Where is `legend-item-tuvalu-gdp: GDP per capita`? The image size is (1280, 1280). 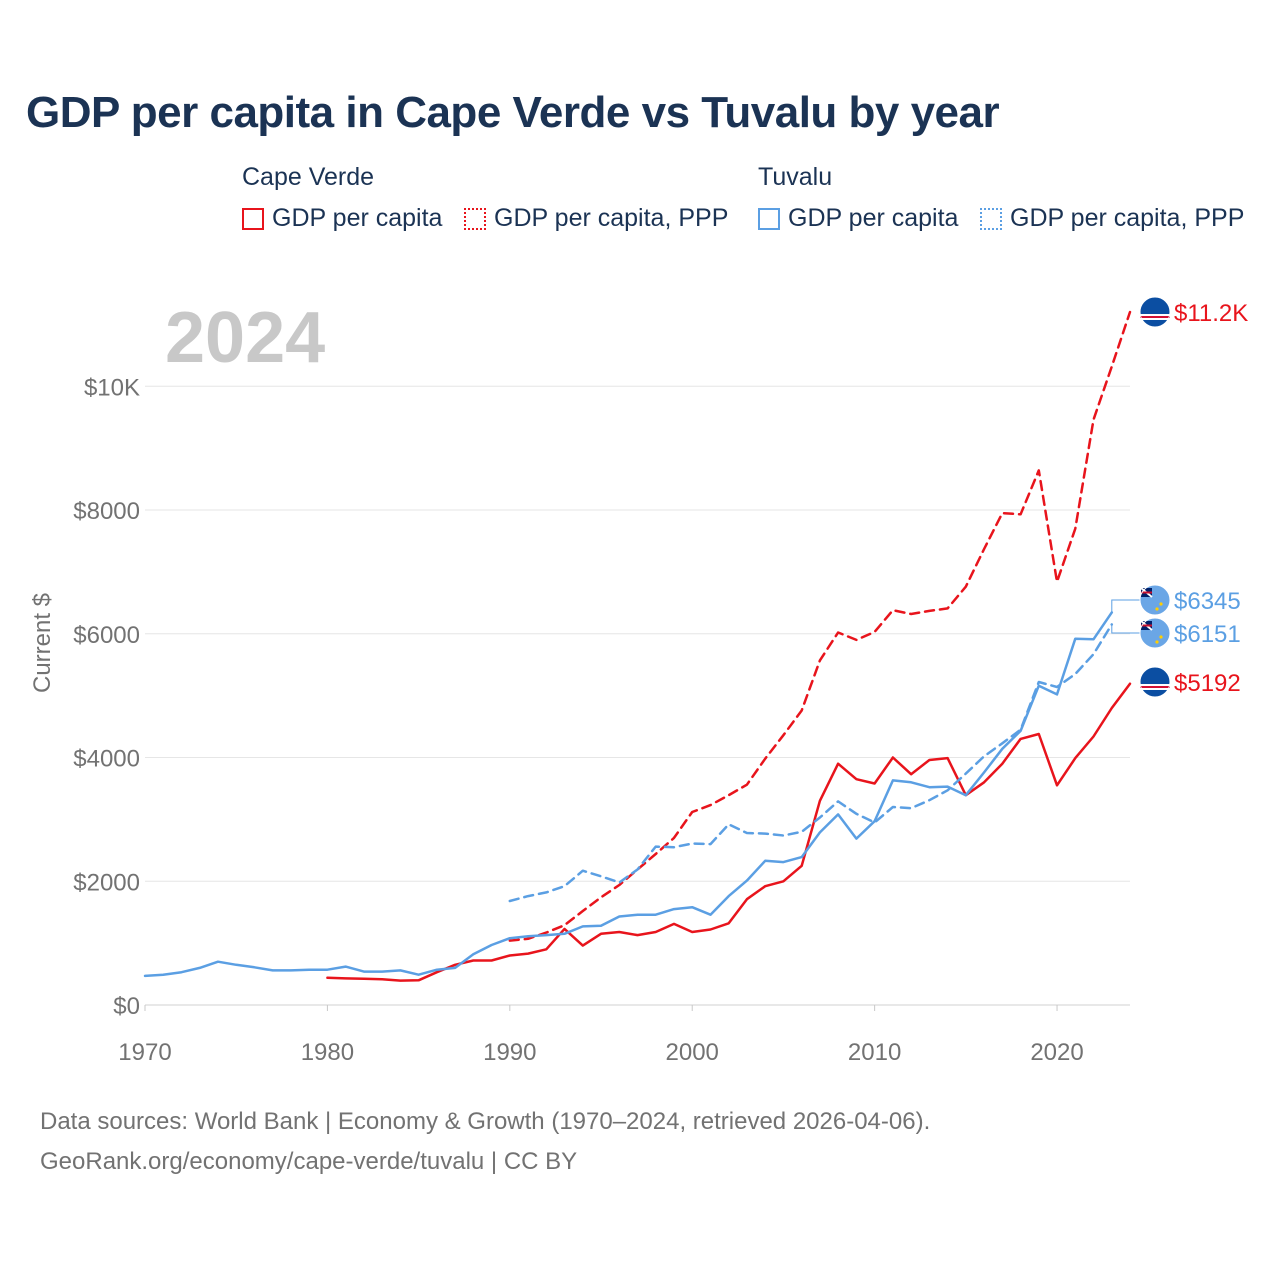 legend-item-tuvalu-gdp: GDP per capita is located at coordinates (858, 218).